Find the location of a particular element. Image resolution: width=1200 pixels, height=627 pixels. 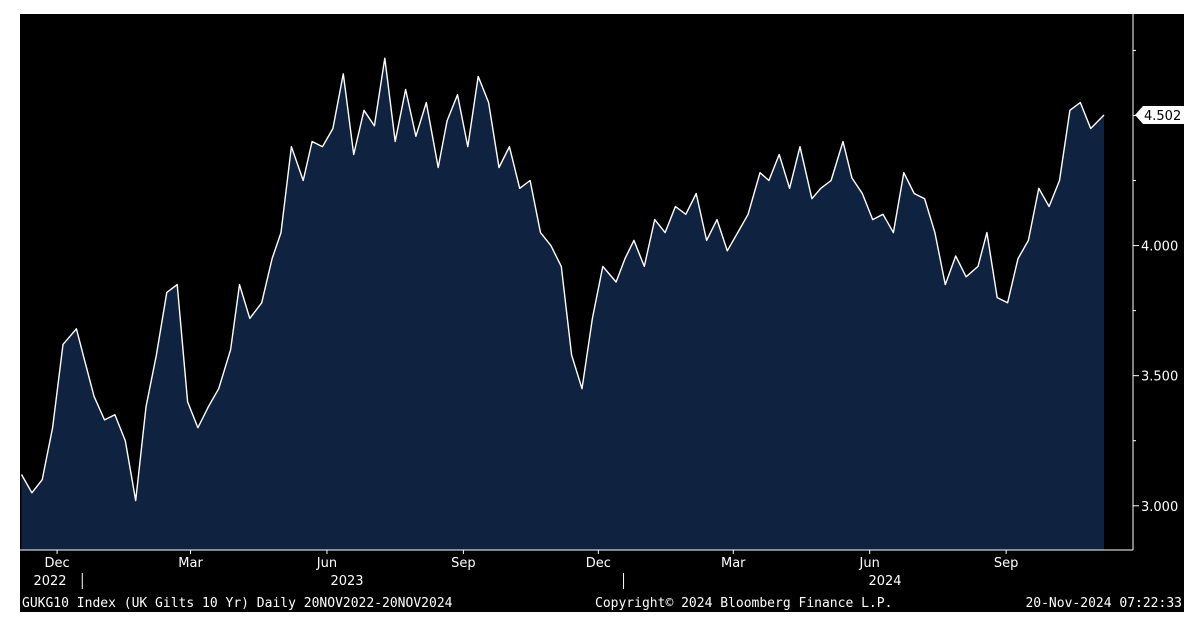

last-value-flag is located at coordinates (1159, 114).